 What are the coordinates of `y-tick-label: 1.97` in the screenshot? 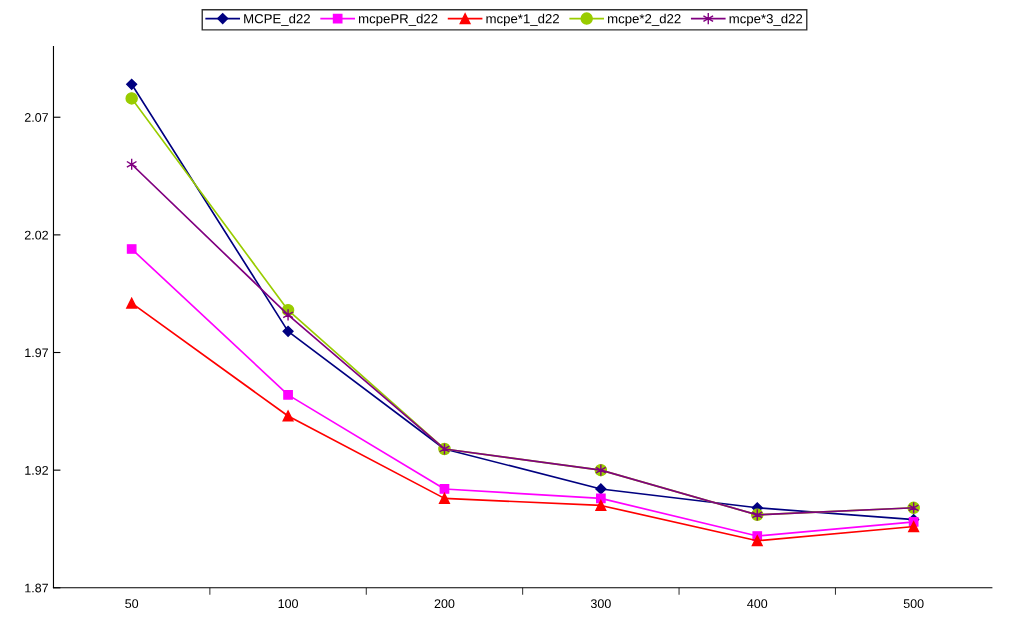 It's located at (36, 353).